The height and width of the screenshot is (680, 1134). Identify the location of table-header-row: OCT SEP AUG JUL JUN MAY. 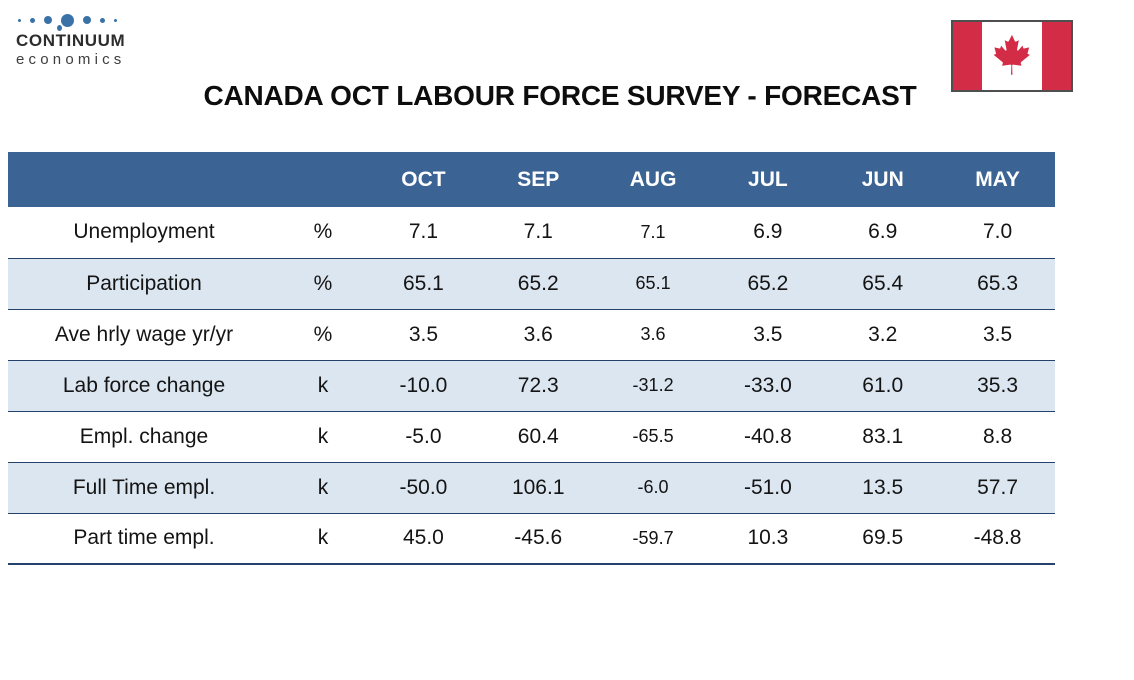
(531, 179).